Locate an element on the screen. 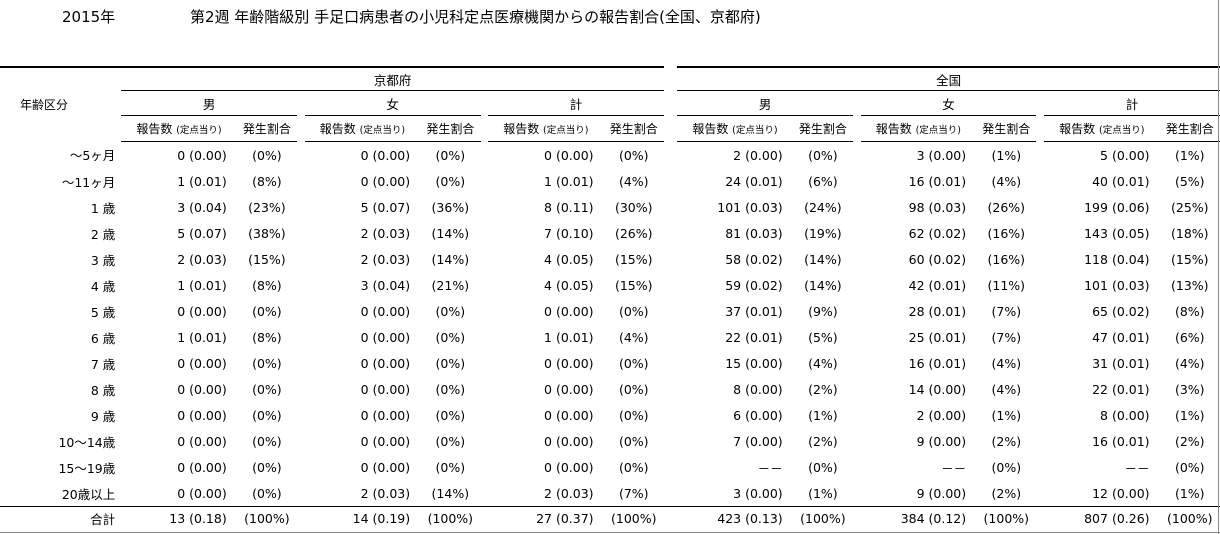 This screenshot has width=1220, height=534. report-count-cell: 22 (0.01) is located at coordinates (754, 337).